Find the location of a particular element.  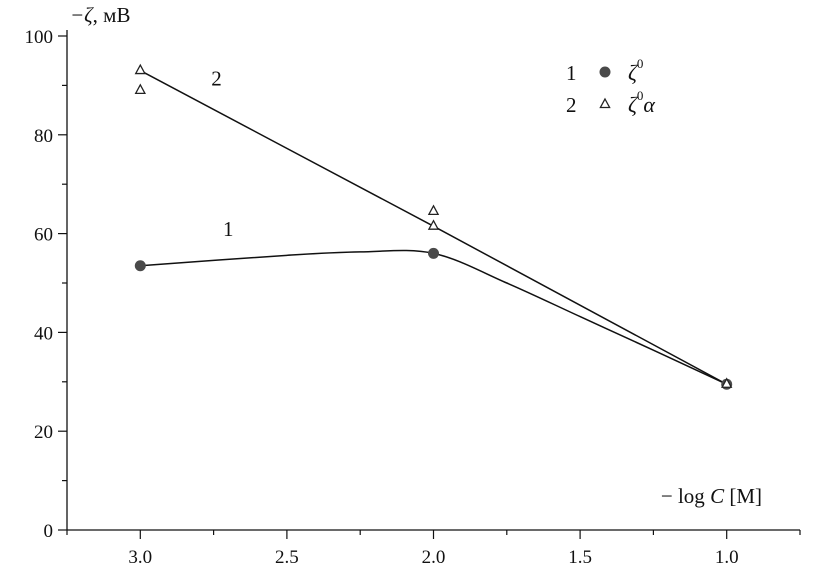

y-tick-label: 0 is located at coordinates (49, 531).